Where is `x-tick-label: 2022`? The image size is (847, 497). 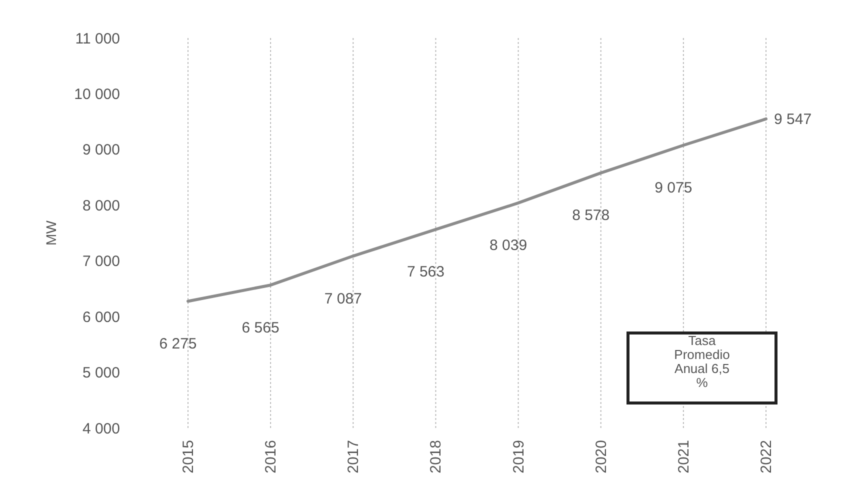
x-tick-label: 2022 is located at coordinates (766, 457).